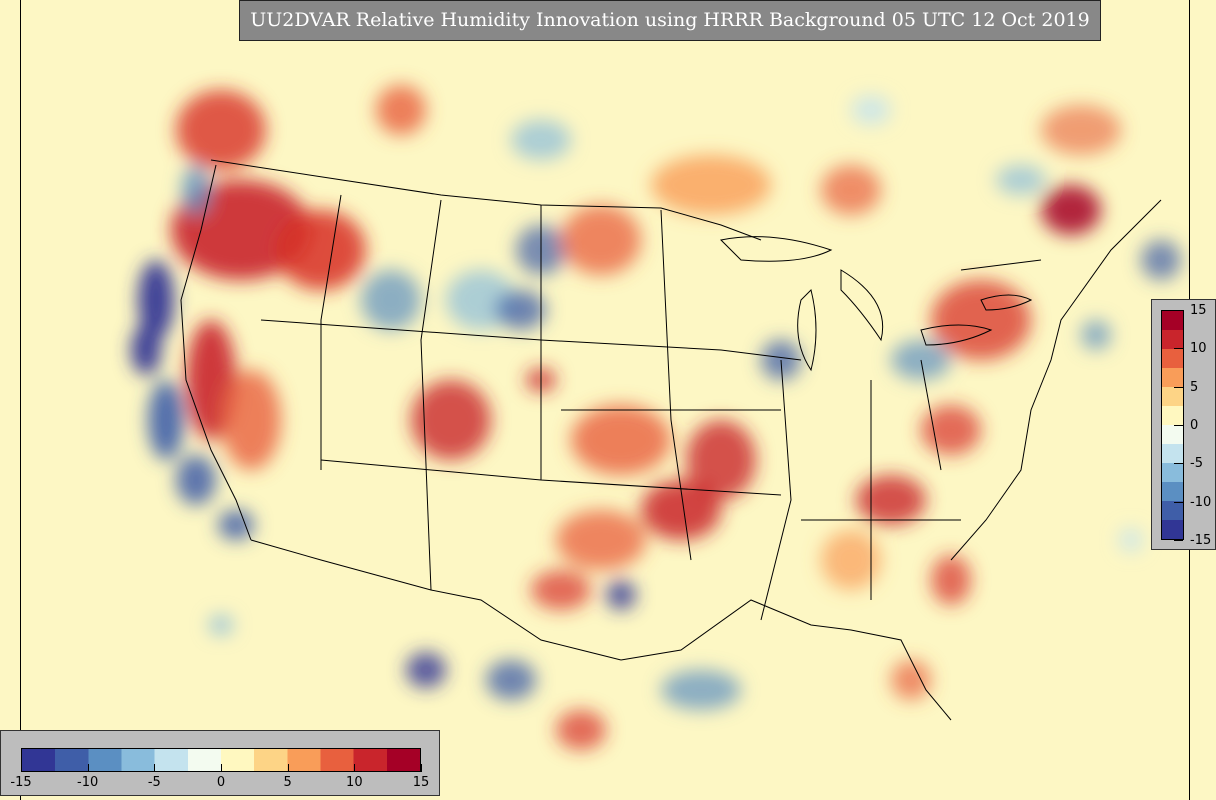 This screenshot has height=800, width=1216. I want to click on vertical-colorbar: 15 10 5 0 -5 -10 -15, so click(1183, 424).